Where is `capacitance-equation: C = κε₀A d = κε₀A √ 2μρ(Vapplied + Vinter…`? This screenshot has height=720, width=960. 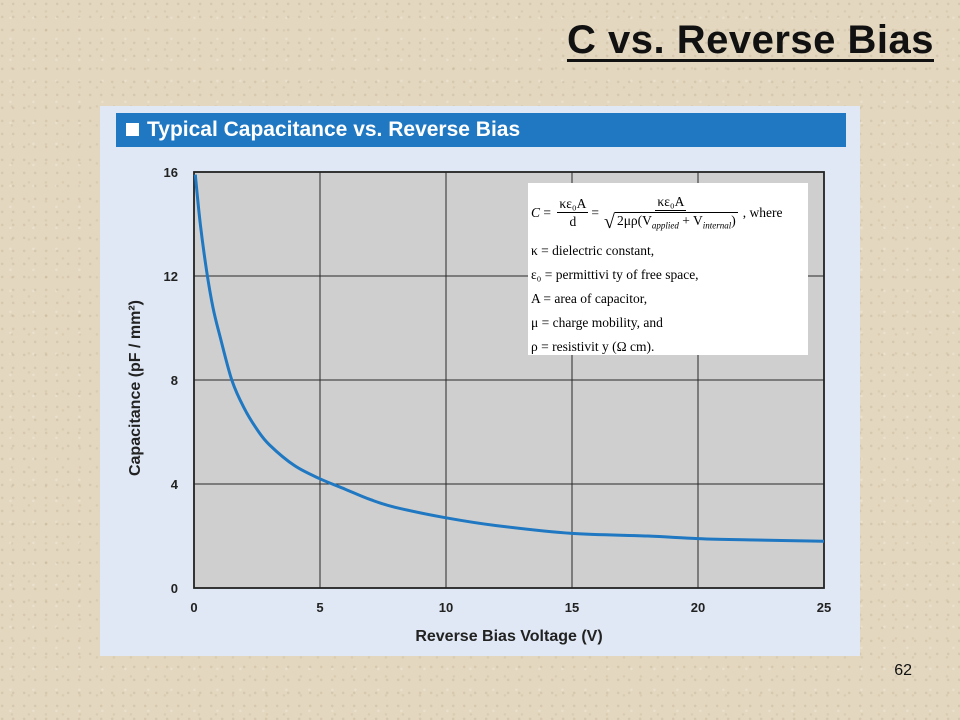
capacitance-equation: C = κε₀A d = κε₀A √ 2μρ(Vapplied + Vinter… is located at coordinates (657, 213).